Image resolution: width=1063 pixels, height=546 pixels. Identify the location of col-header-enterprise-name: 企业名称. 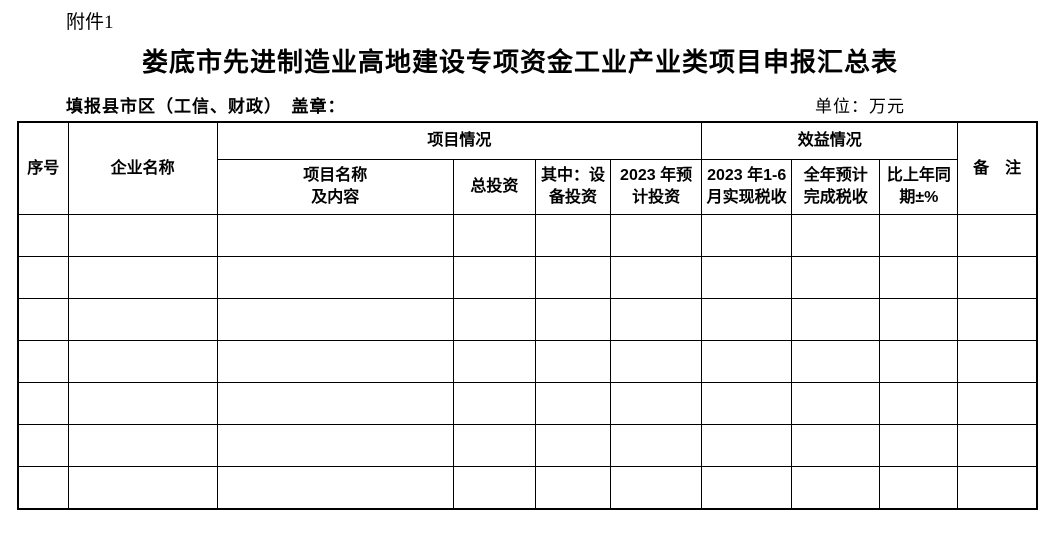
(142, 168).